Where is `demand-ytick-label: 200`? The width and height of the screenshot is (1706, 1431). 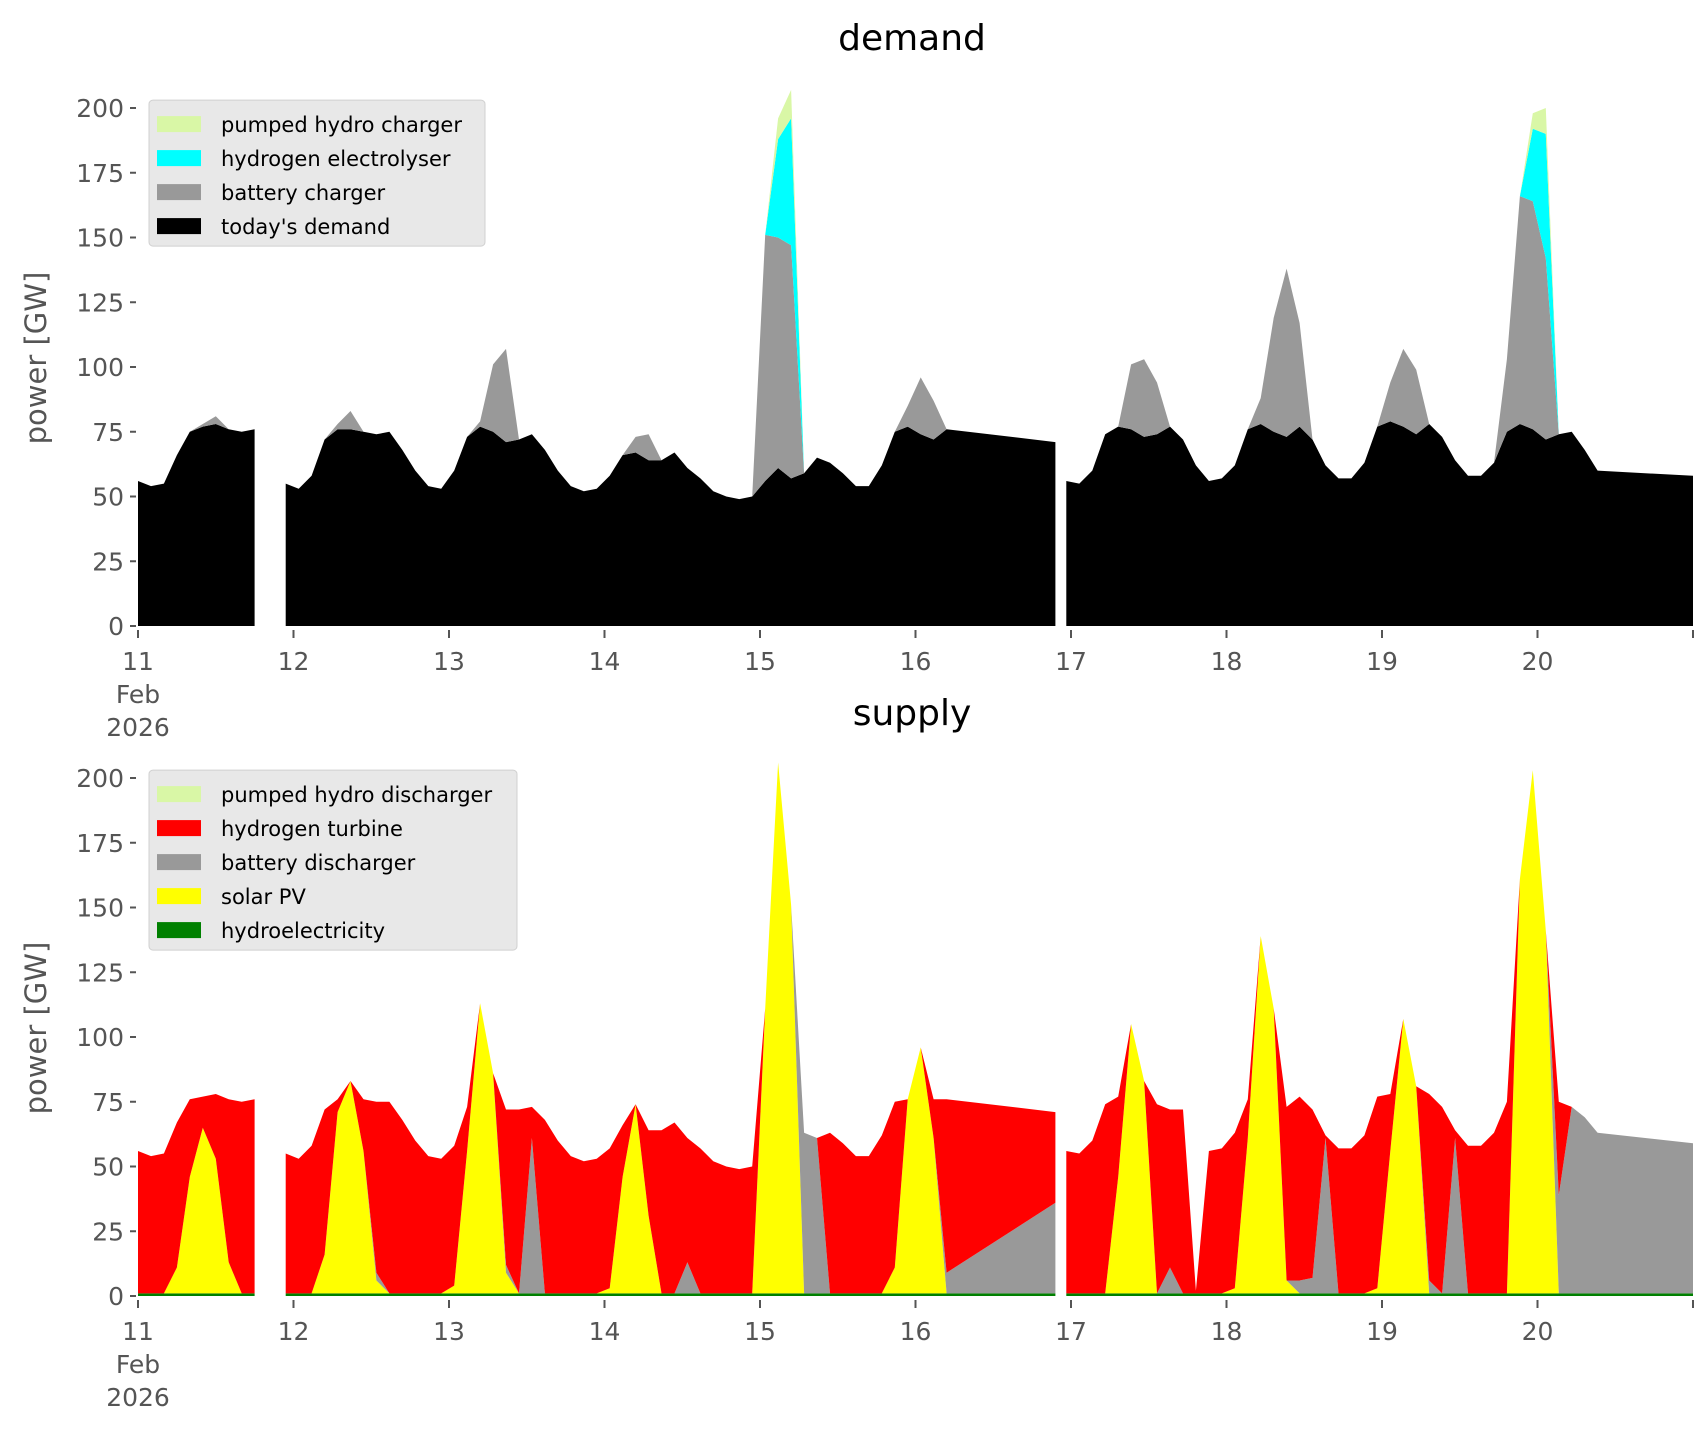 demand-ytick-label: 200 is located at coordinates (100, 108).